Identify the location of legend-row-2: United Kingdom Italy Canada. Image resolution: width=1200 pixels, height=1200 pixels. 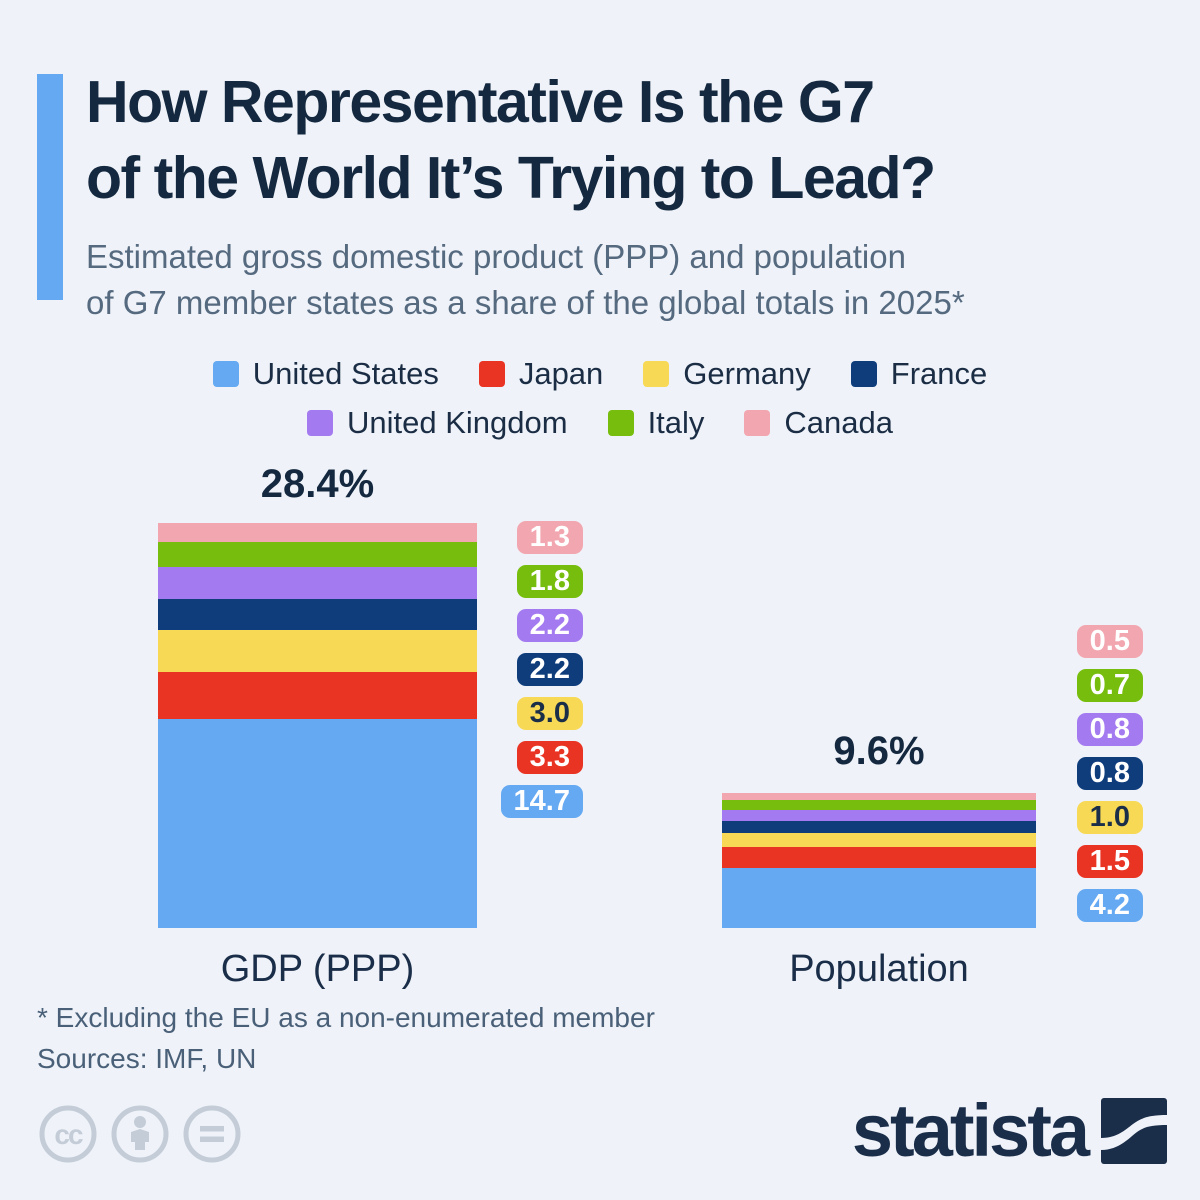
(600, 423).